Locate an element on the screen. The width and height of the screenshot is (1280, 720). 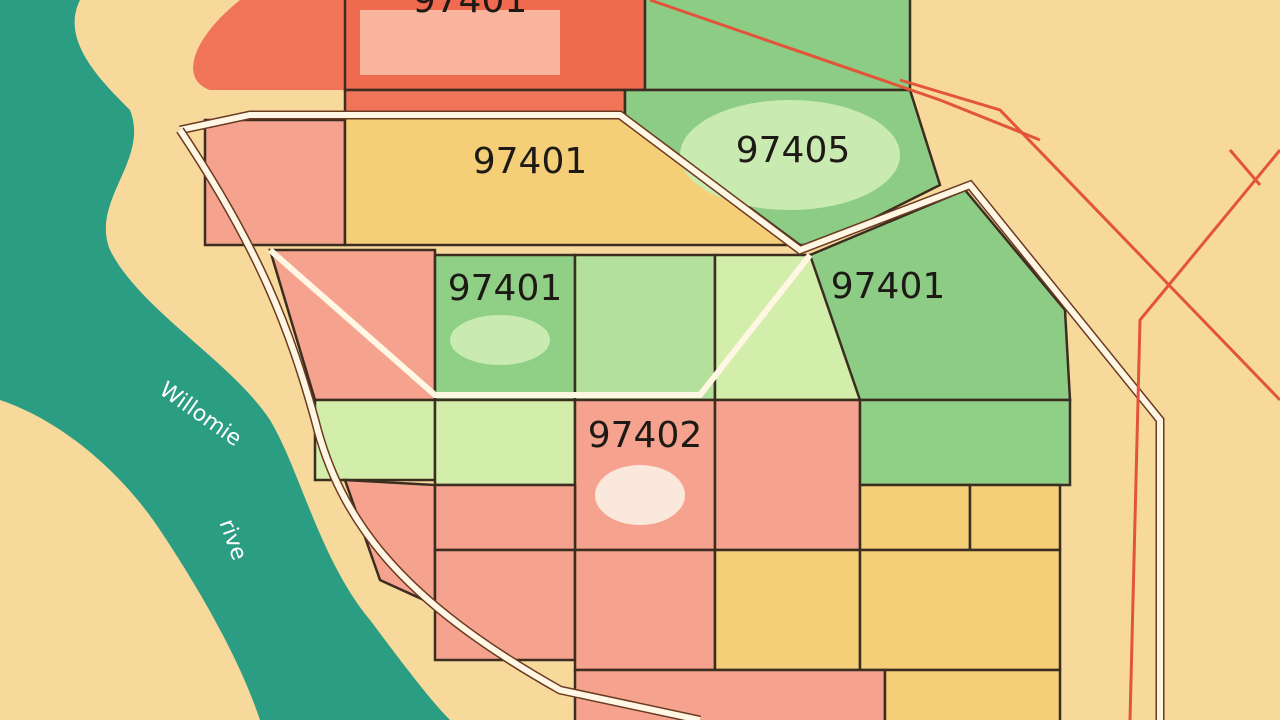
zip-label: 97402 is located at coordinates (645, 435).